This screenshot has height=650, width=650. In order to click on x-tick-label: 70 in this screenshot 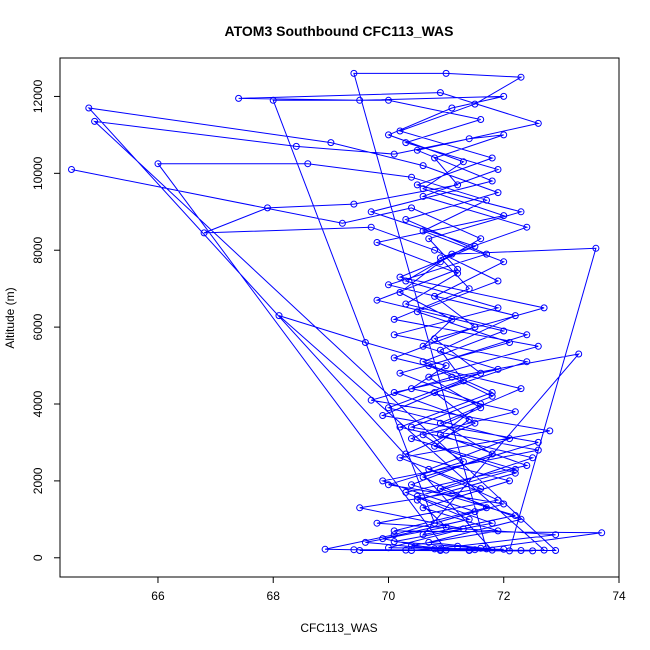, I will do `click(389, 596)`.